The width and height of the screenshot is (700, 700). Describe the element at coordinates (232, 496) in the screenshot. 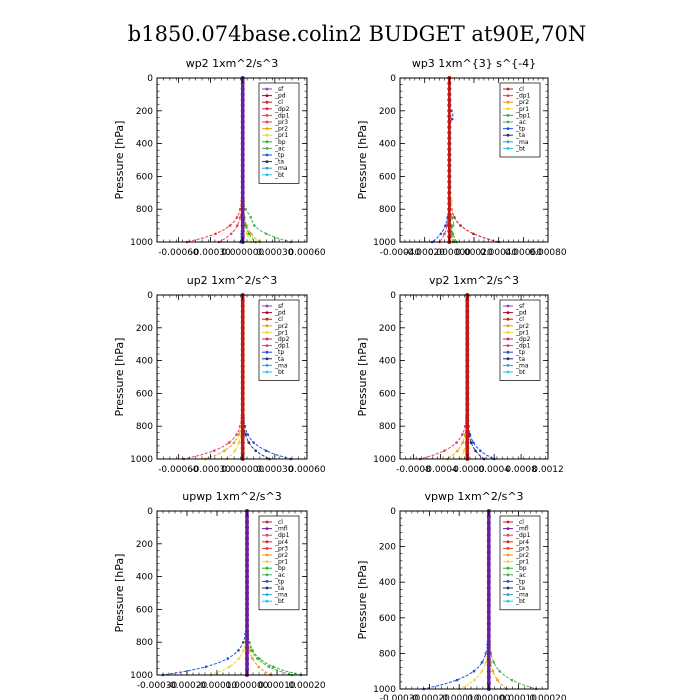

I see `panel-title: upwp 1xm^2/s^3` at that location.